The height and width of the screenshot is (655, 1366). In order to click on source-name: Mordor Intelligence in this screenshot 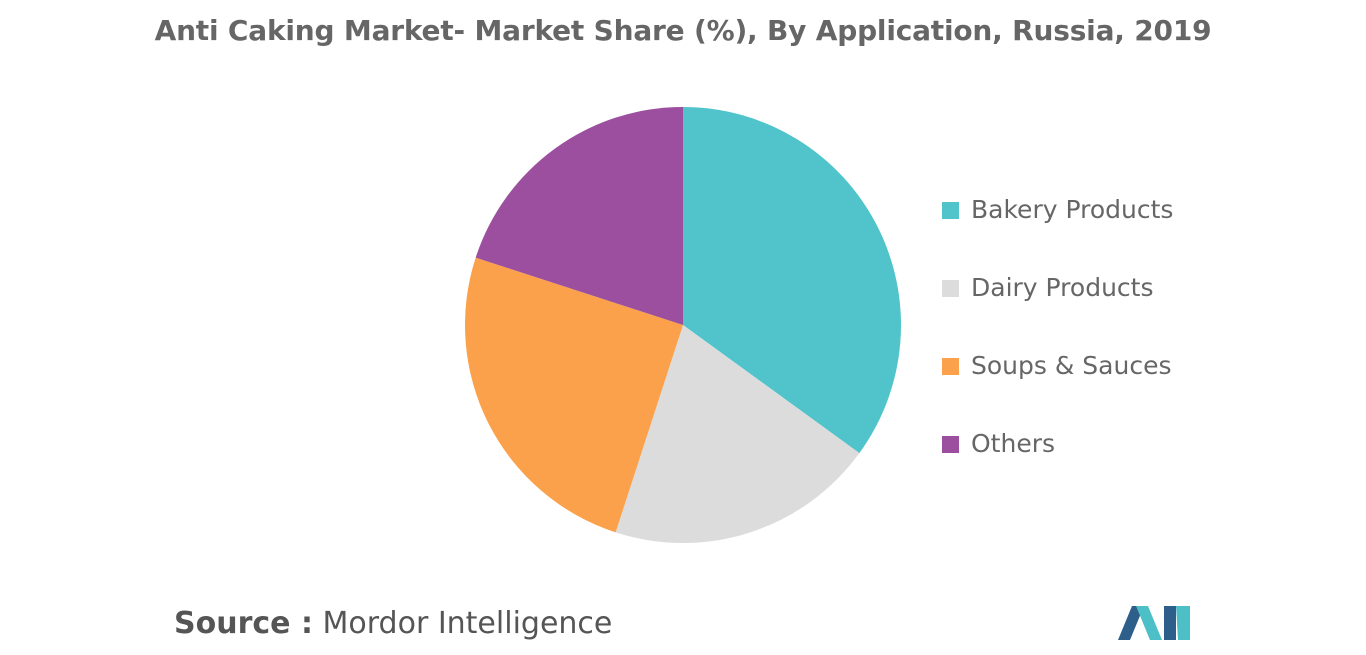, I will do `click(467, 623)`.